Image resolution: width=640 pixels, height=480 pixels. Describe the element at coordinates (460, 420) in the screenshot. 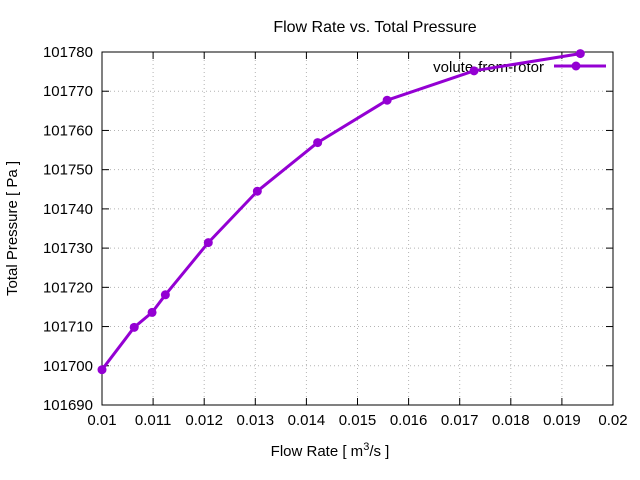

I see `x-tick-label: 0.017` at that location.